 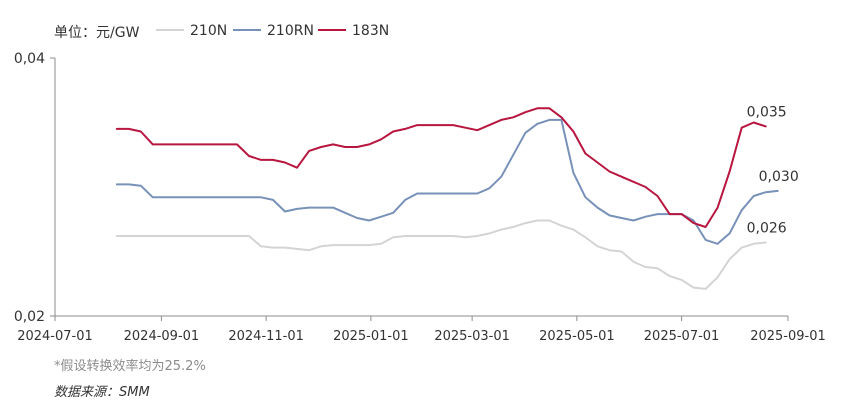 I want to click on x-tick-label: 2025-09-01, so click(x=788, y=336).